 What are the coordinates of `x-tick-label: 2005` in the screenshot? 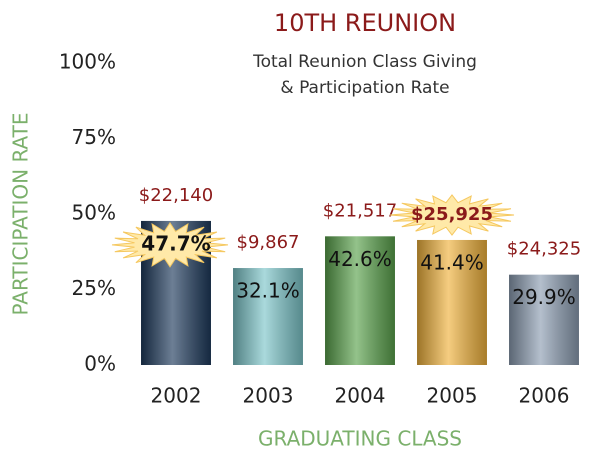 It's located at (452, 396).